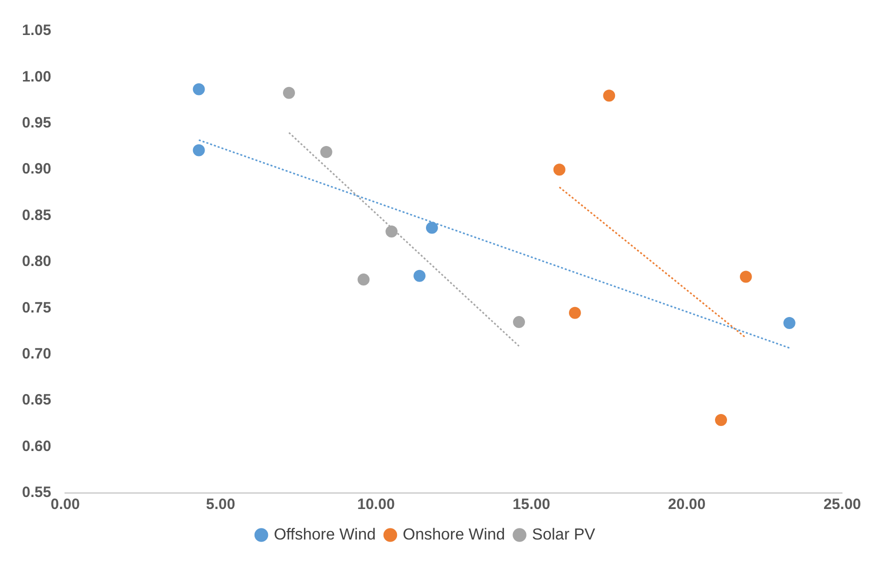 The image size is (872, 561). What do you see at coordinates (842, 505) in the screenshot?
I see `x-tick-label: 25.00` at bounding box center [842, 505].